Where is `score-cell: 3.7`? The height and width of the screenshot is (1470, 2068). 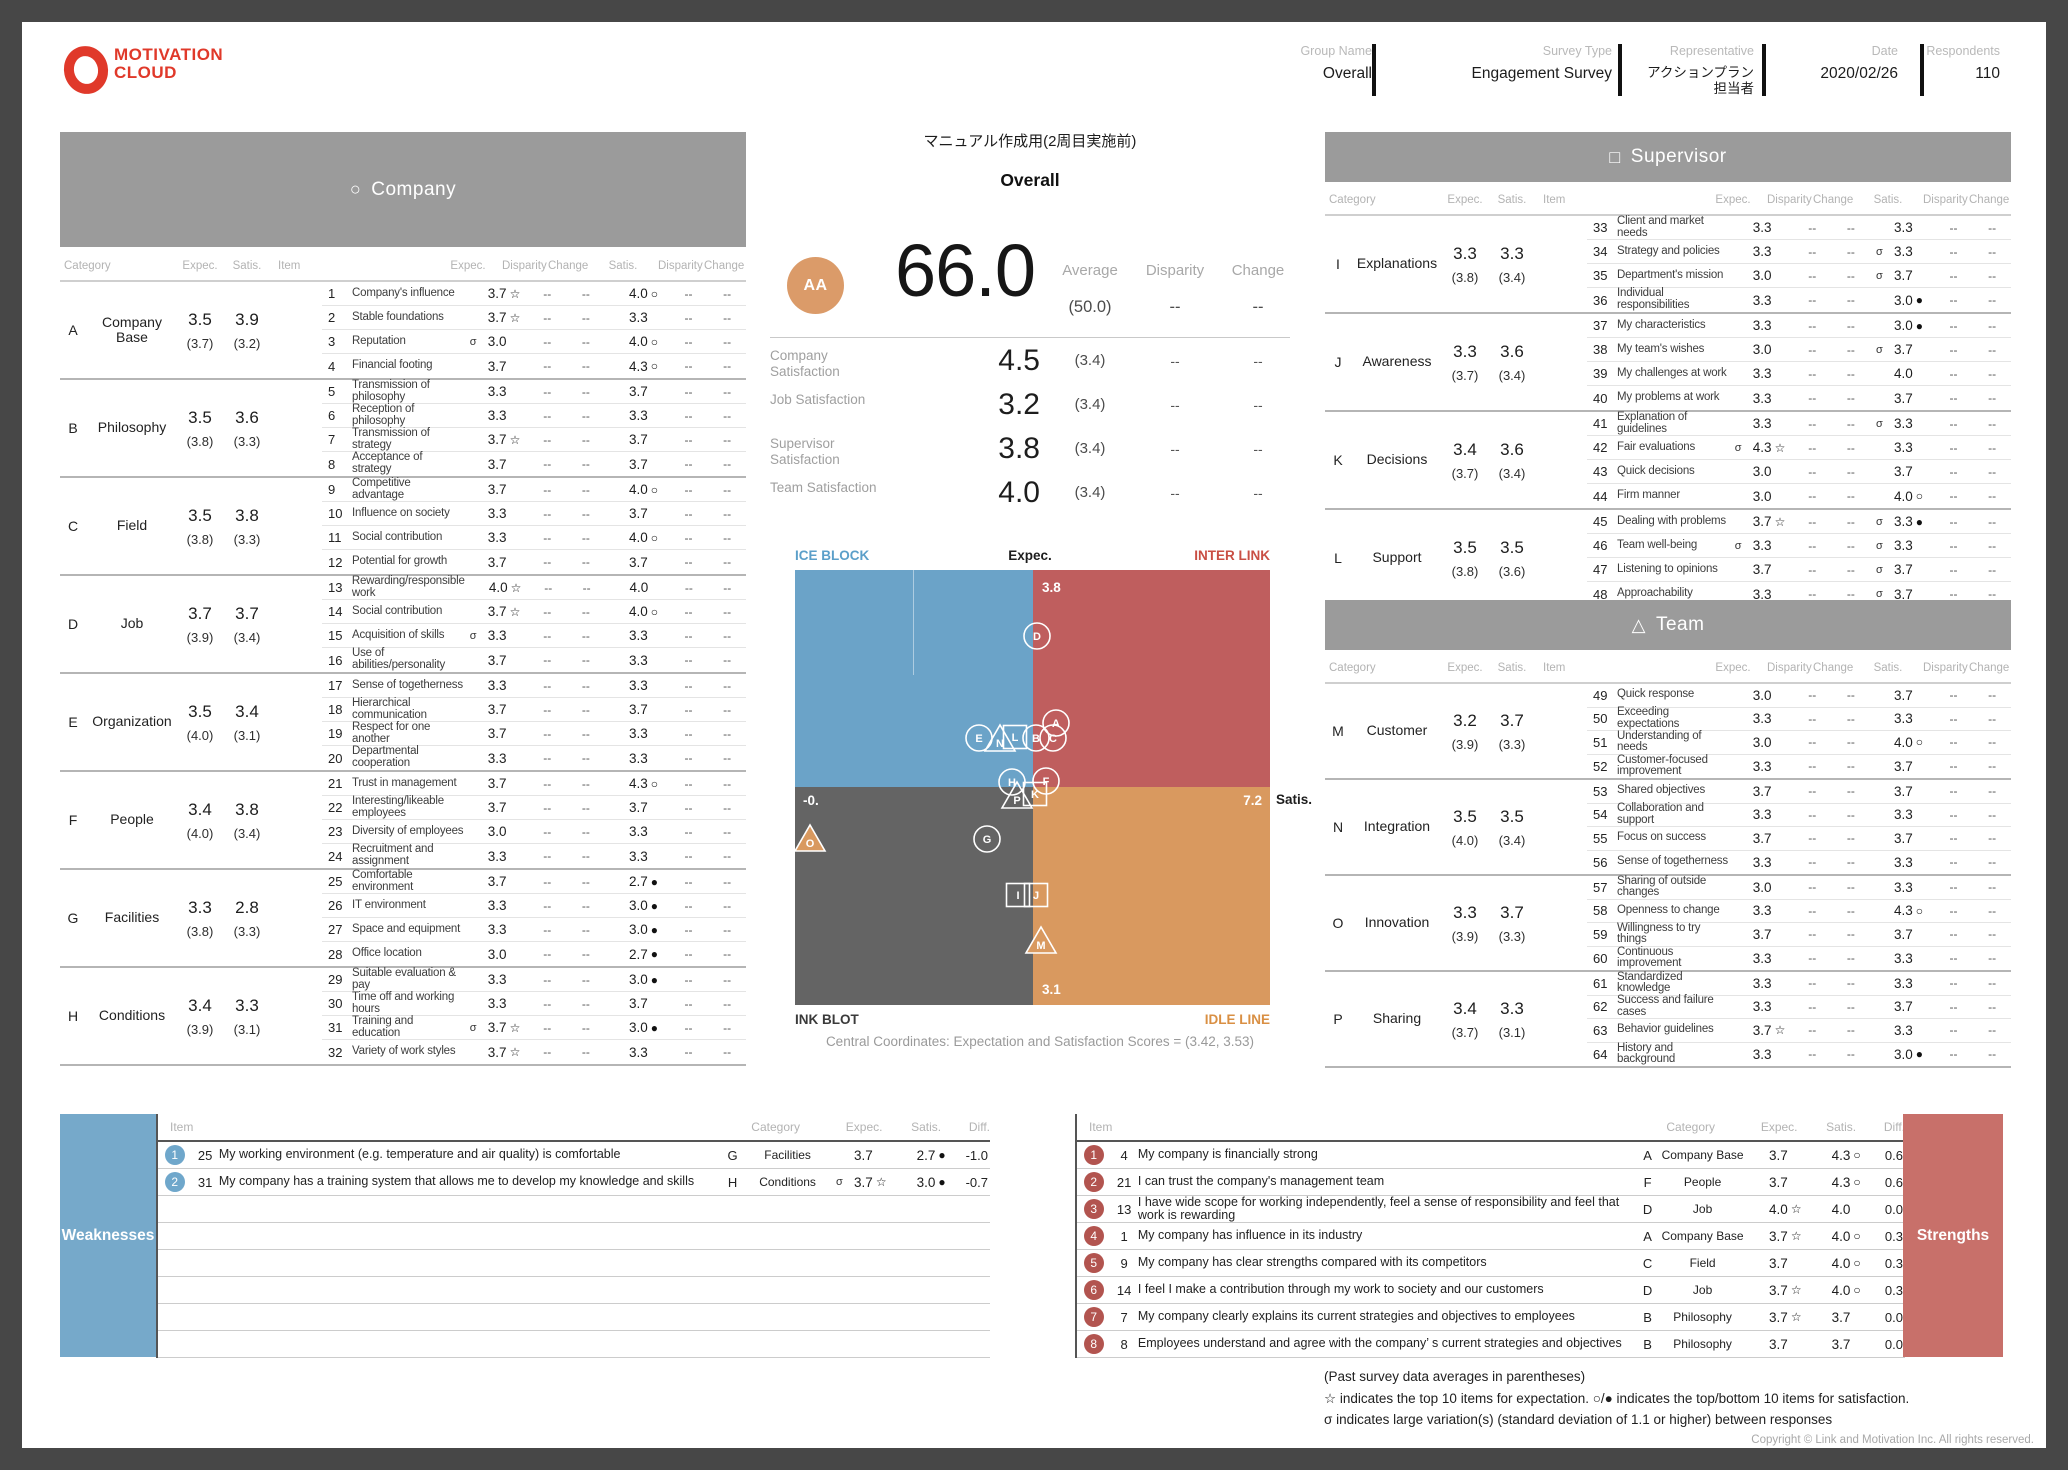 score-cell: 3.7 is located at coordinates (1902, 695).